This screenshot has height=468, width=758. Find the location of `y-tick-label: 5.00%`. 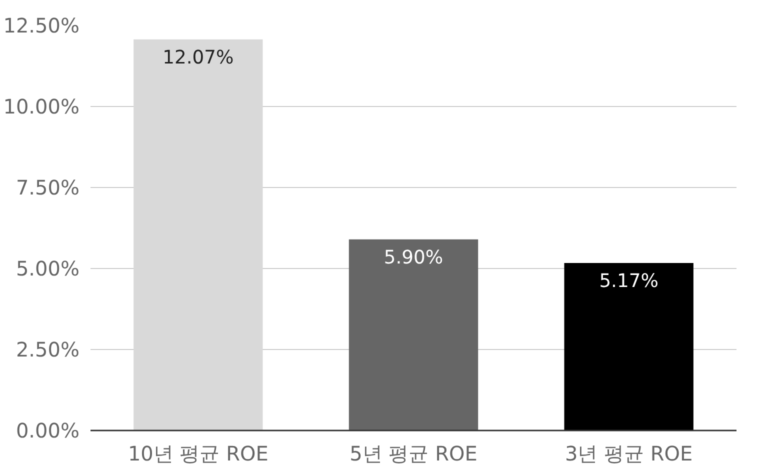

y-tick-label: 5.00% is located at coordinates (48, 268).